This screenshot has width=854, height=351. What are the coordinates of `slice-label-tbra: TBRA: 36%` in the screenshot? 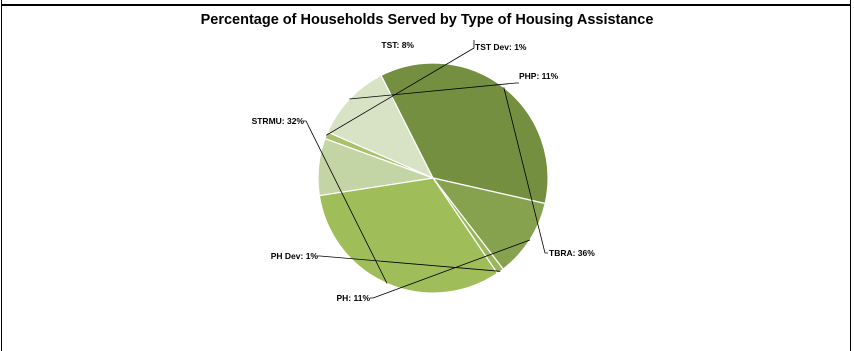 It's located at (572, 253).